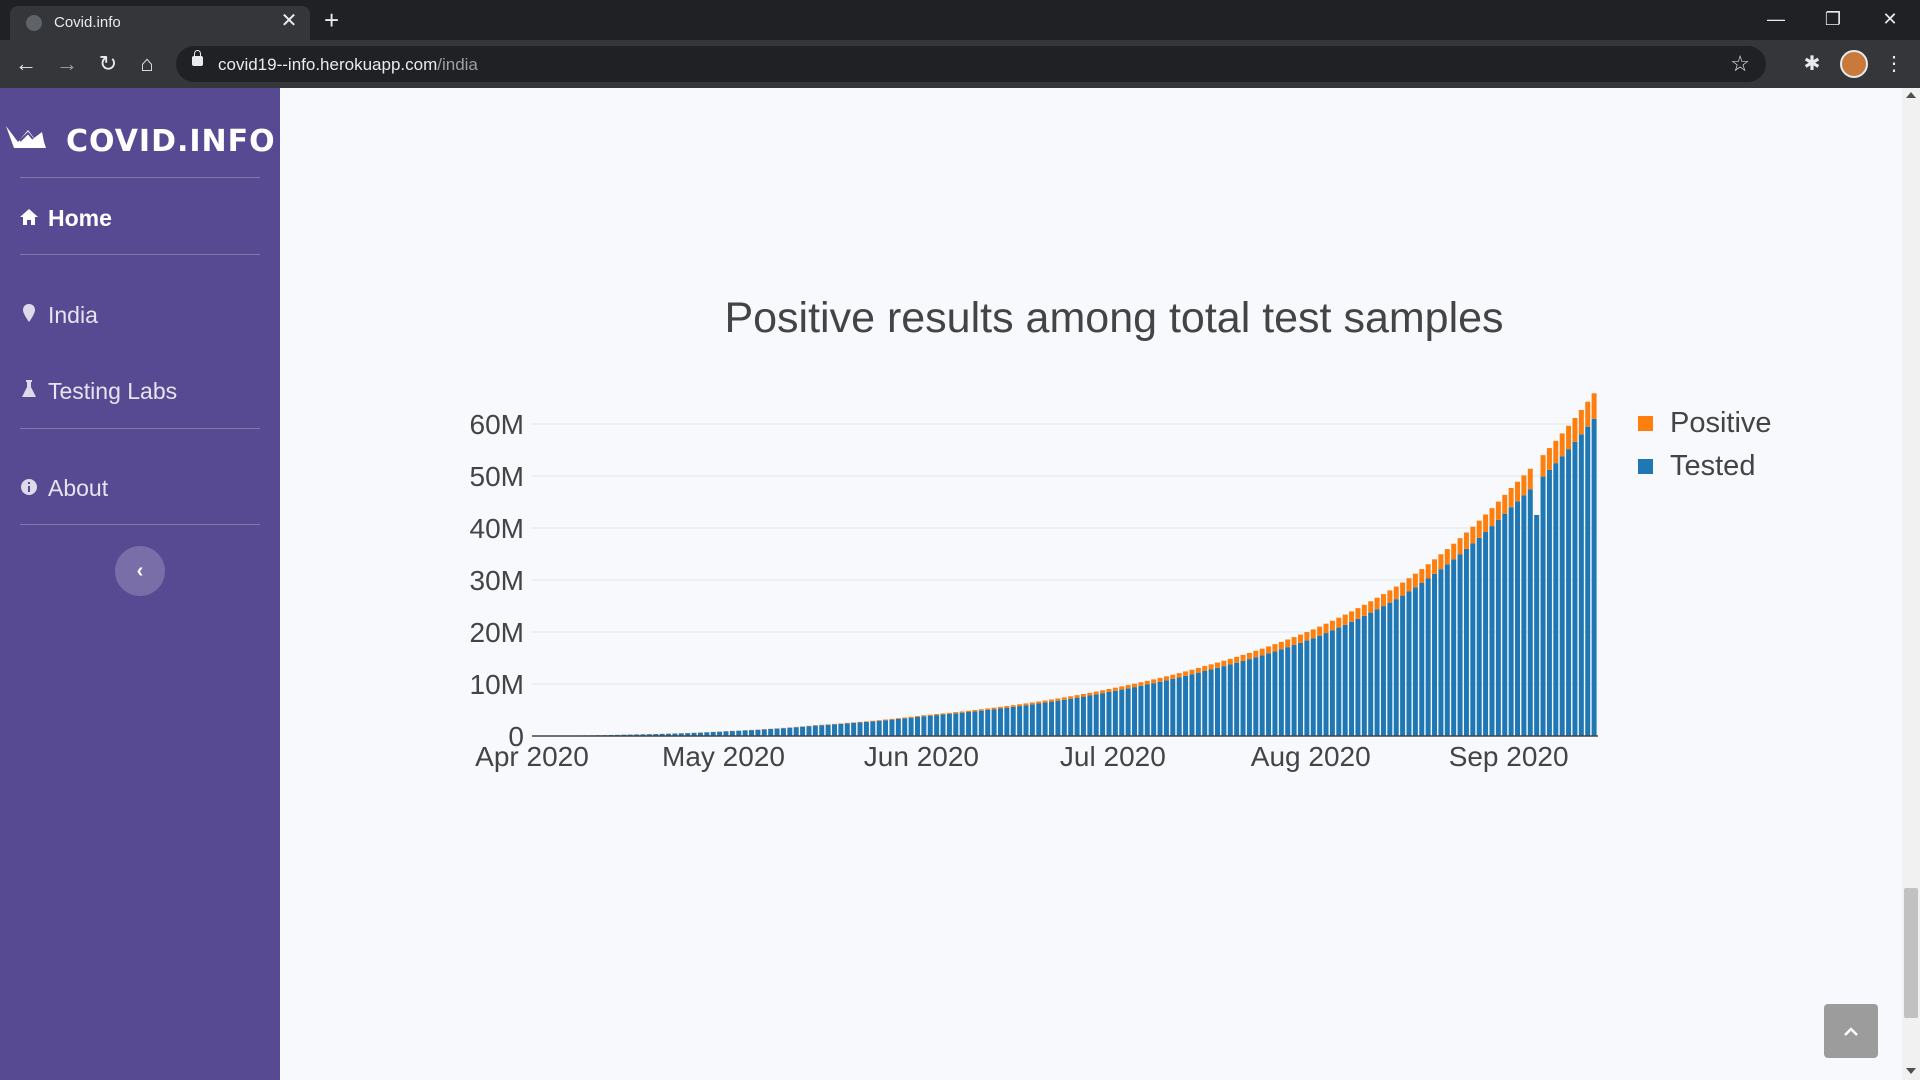 This screenshot has width=1920, height=1080. What do you see at coordinates (1776, 19) in the screenshot?
I see `minimize-icon: —` at bounding box center [1776, 19].